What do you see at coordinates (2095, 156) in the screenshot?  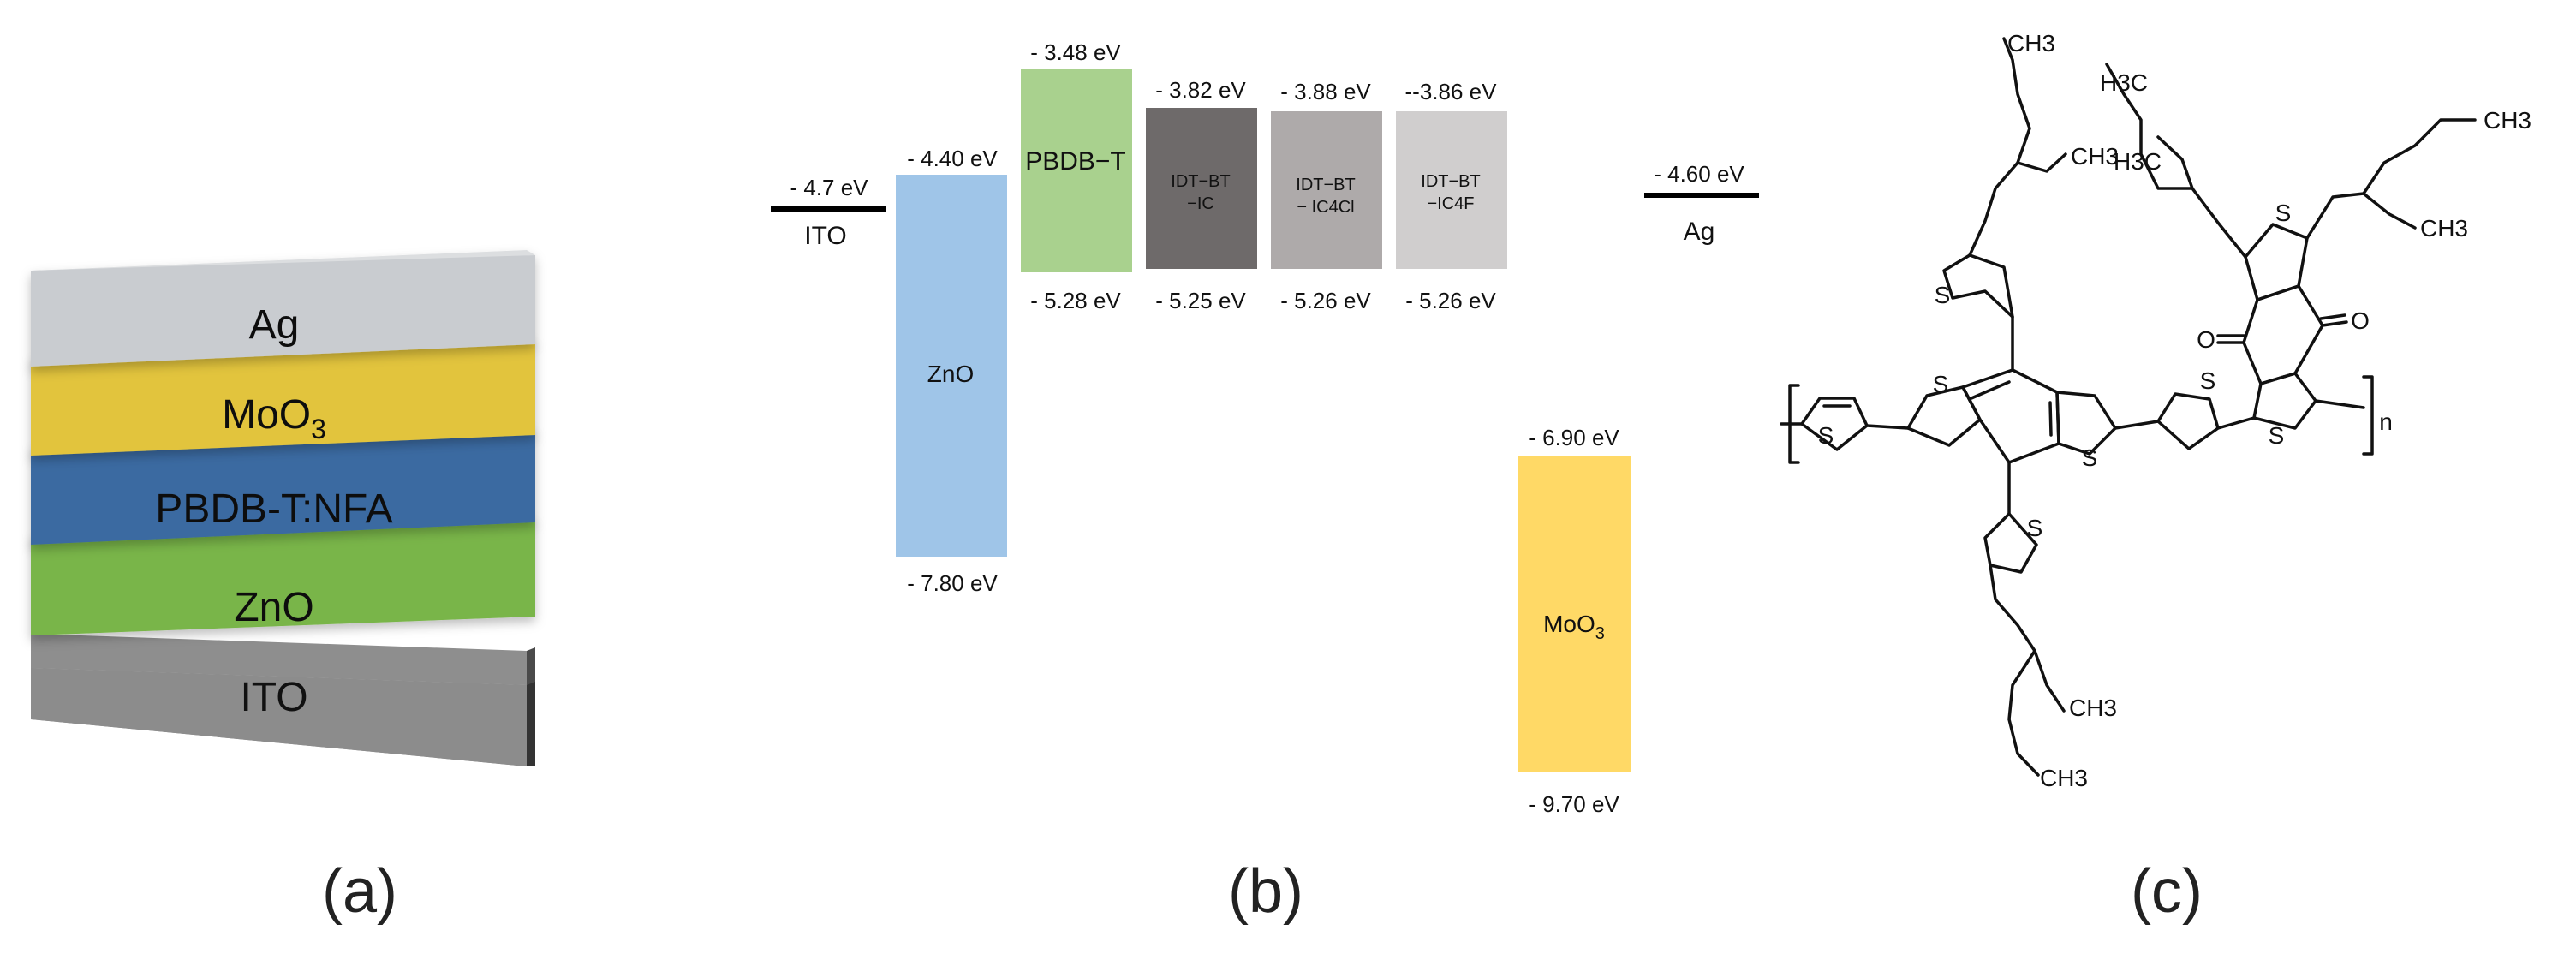 I see `ch3-top-branch: CH3` at bounding box center [2095, 156].